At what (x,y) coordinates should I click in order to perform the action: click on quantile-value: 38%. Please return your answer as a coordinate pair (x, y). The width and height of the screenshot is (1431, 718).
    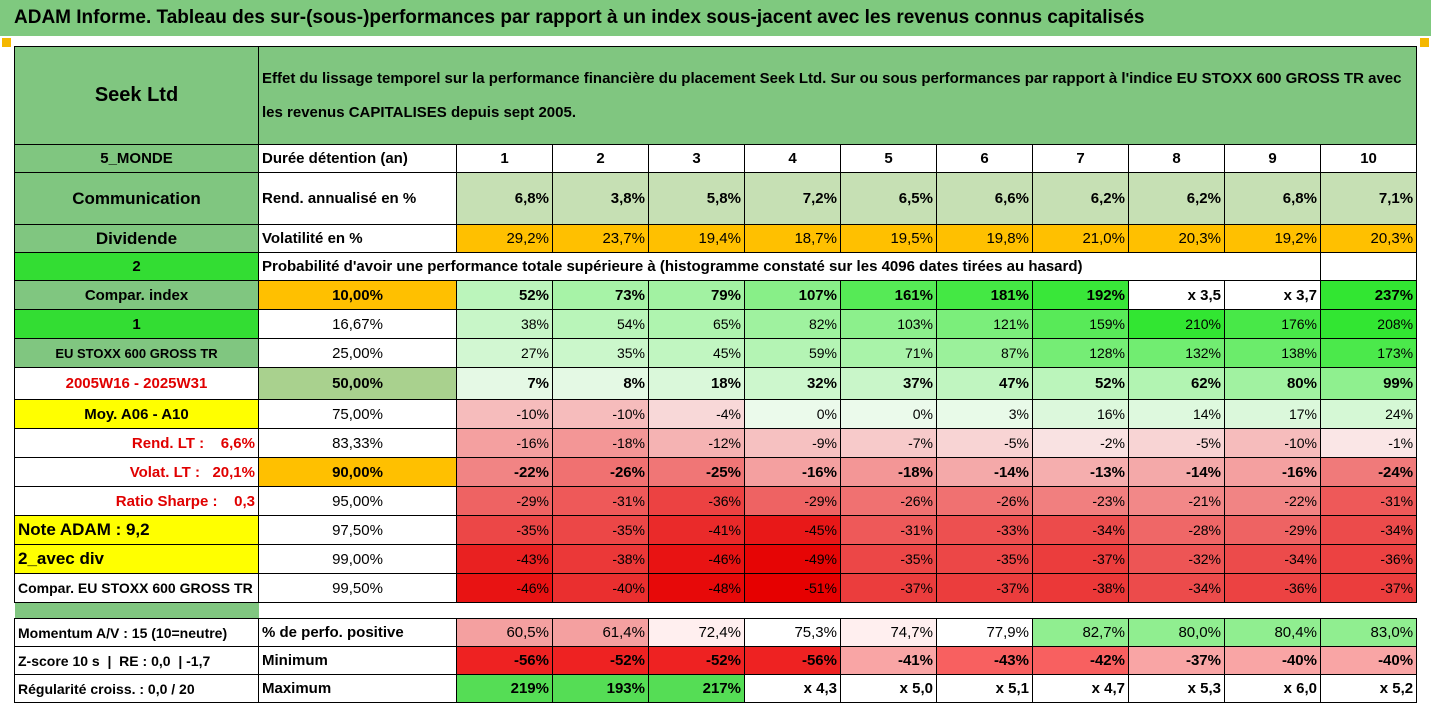
    Looking at the image, I should click on (504, 324).